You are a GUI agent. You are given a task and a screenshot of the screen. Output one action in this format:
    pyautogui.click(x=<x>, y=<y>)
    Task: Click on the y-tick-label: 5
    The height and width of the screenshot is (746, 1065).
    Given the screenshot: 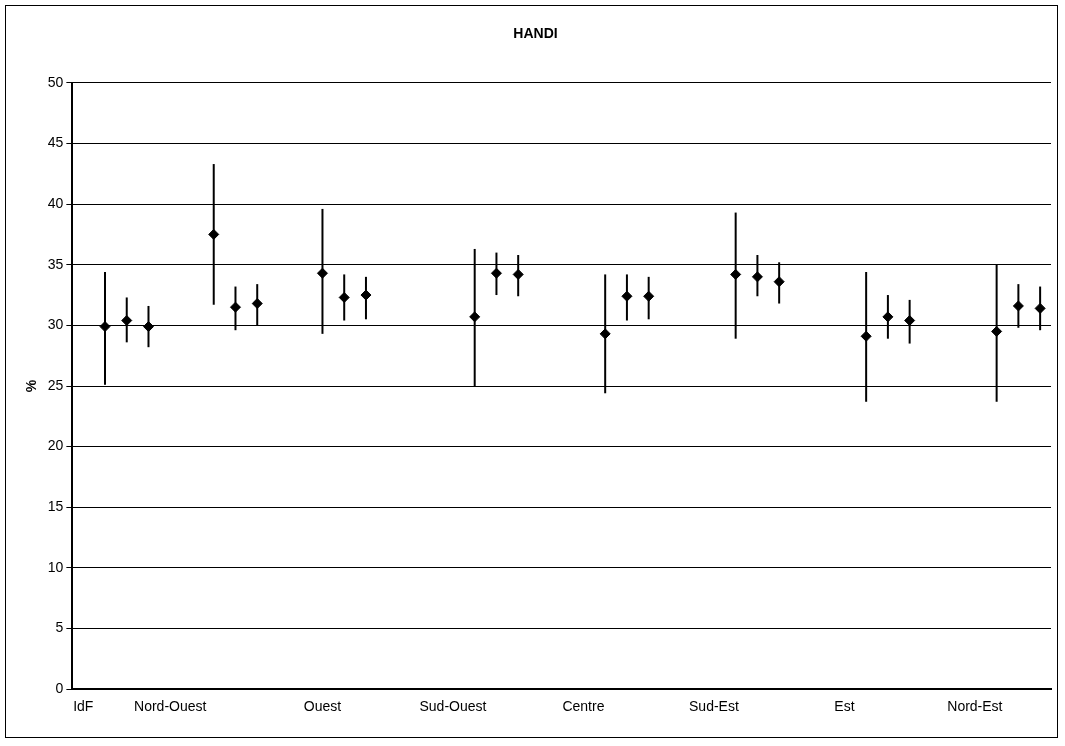 What is the action you would take?
    pyautogui.click(x=59, y=627)
    